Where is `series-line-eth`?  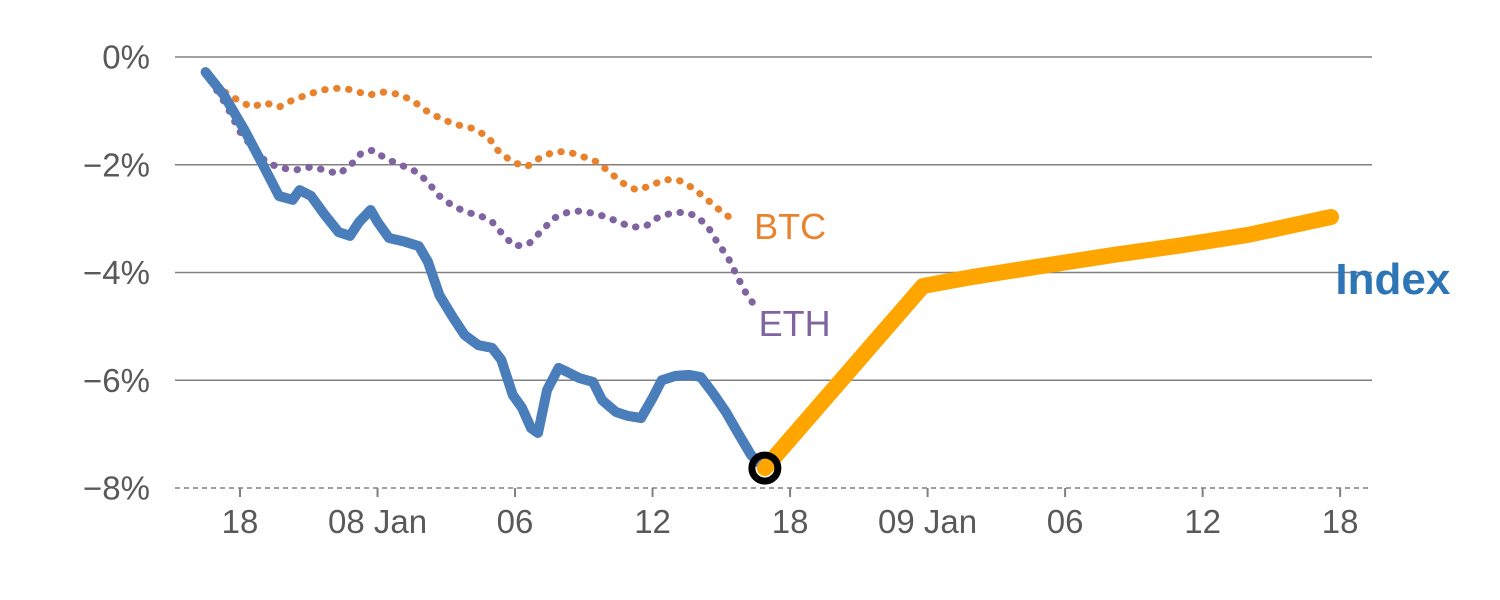 series-line-eth is located at coordinates (483, 193).